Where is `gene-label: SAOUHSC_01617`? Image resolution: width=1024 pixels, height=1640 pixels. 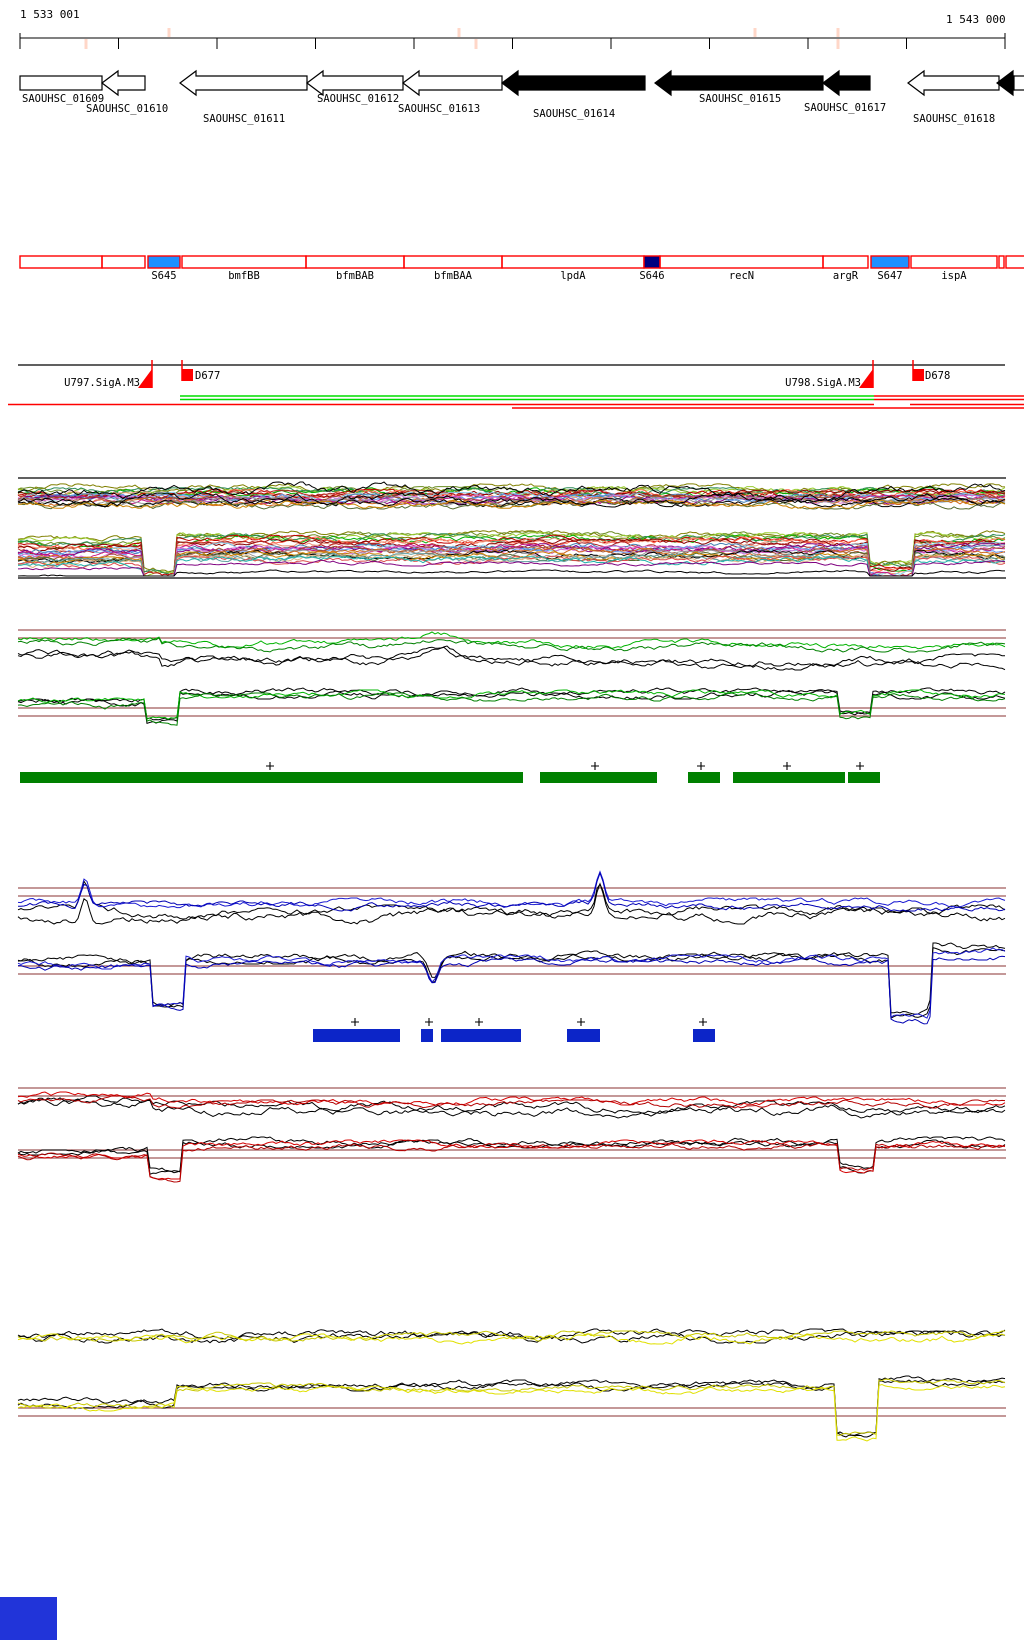
gene-label: SAOUHSC_01617 is located at coordinates (845, 108).